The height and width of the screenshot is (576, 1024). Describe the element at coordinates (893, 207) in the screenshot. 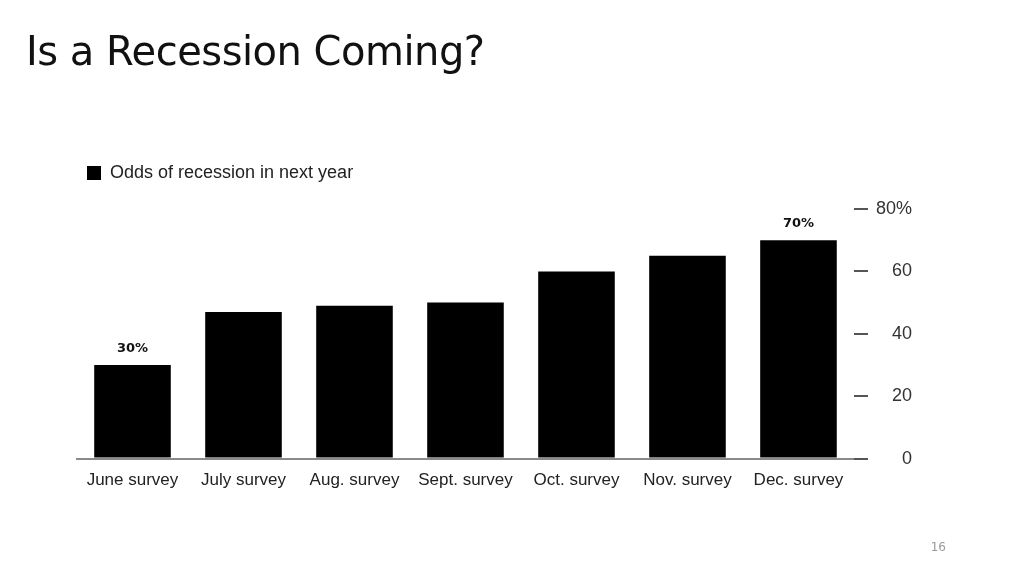

I see `y-tick-label: 80%` at that location.